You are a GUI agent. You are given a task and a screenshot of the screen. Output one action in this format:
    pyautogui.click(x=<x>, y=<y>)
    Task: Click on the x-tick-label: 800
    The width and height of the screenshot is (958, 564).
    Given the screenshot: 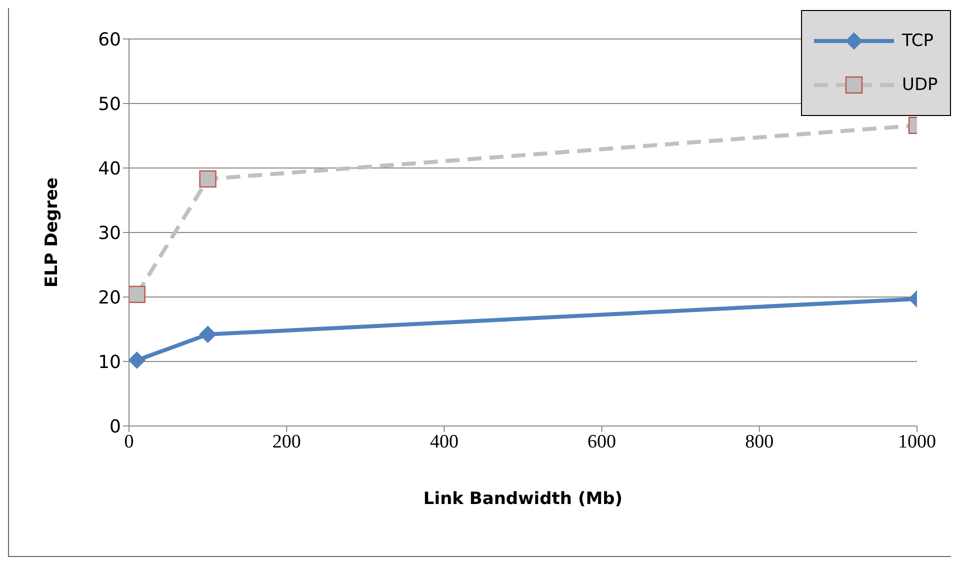 What is the action you would take?
    pyautogui.click(x=759, y=441)
    